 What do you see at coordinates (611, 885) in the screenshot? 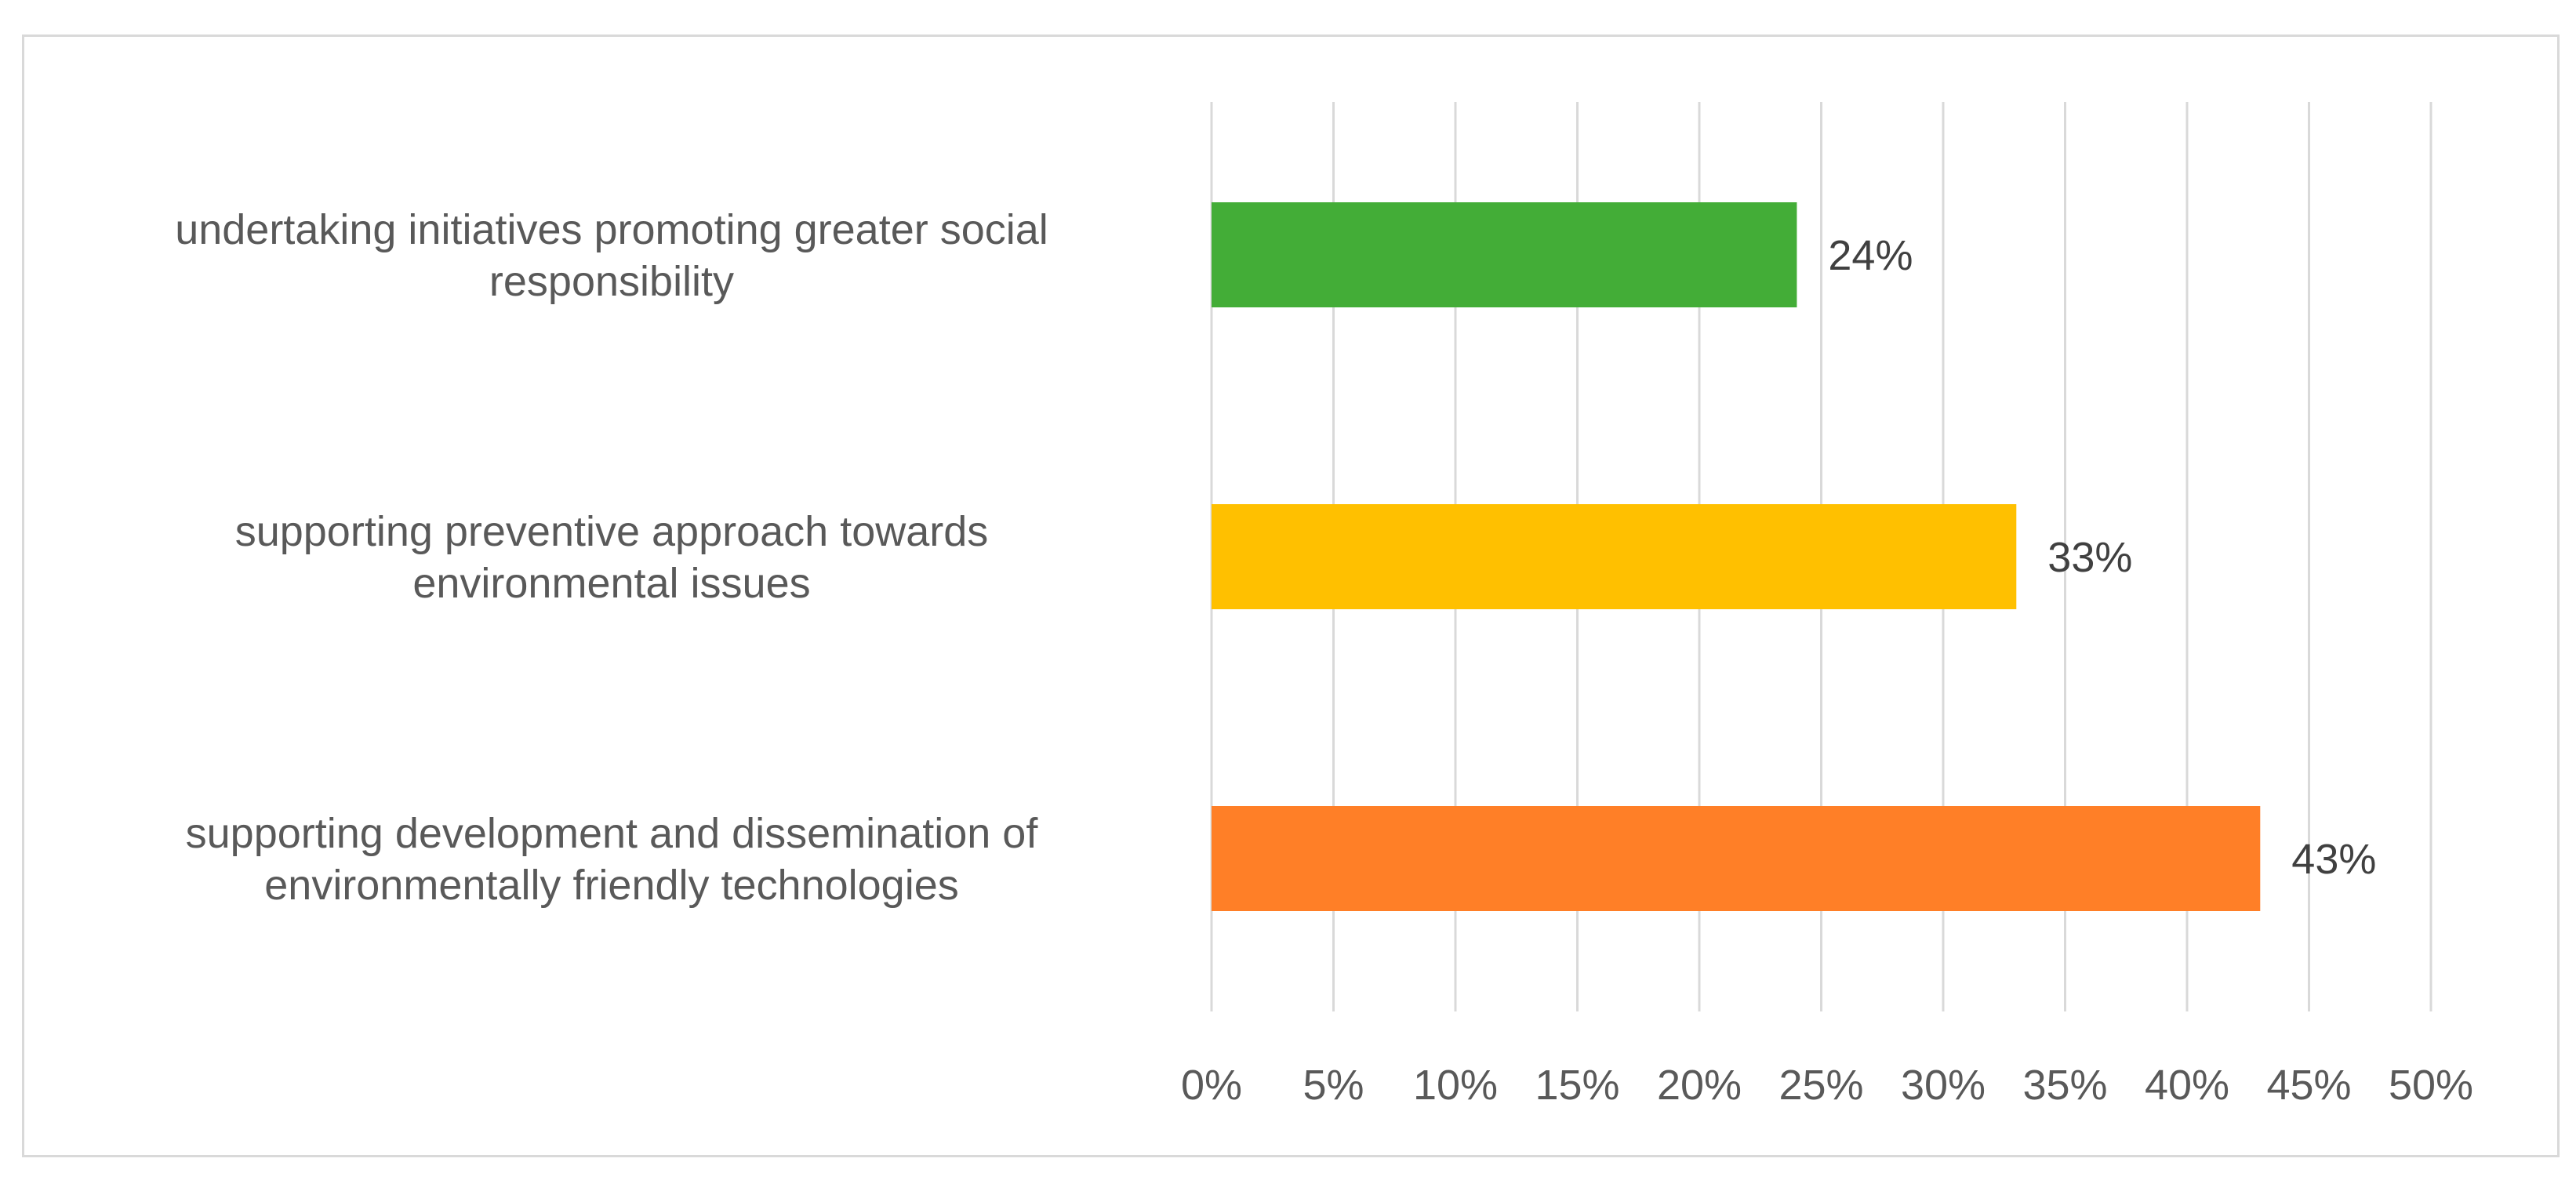
I see `category-label-3-line-2: environmentally friendly technologies` at bounding box center [611, 885].